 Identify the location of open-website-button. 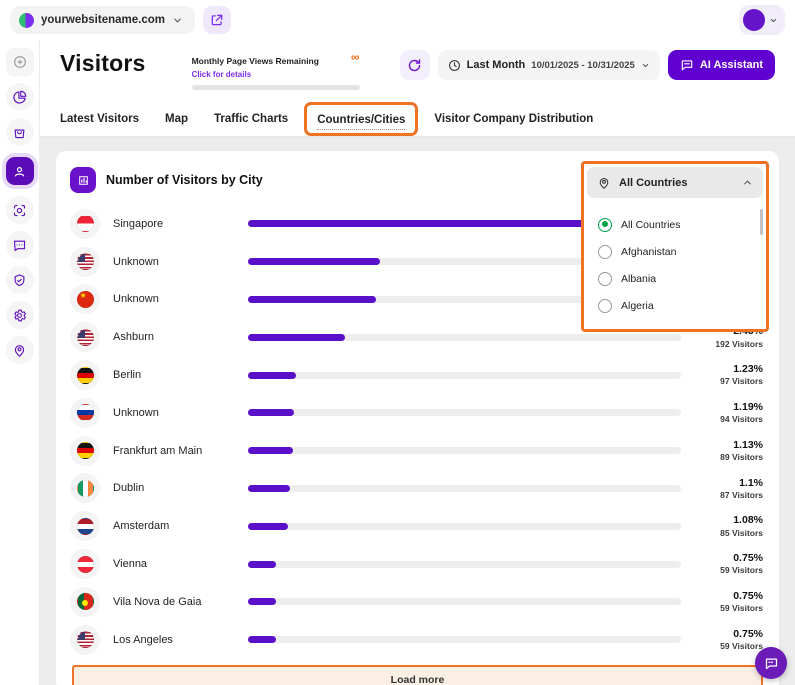
(216, 20).